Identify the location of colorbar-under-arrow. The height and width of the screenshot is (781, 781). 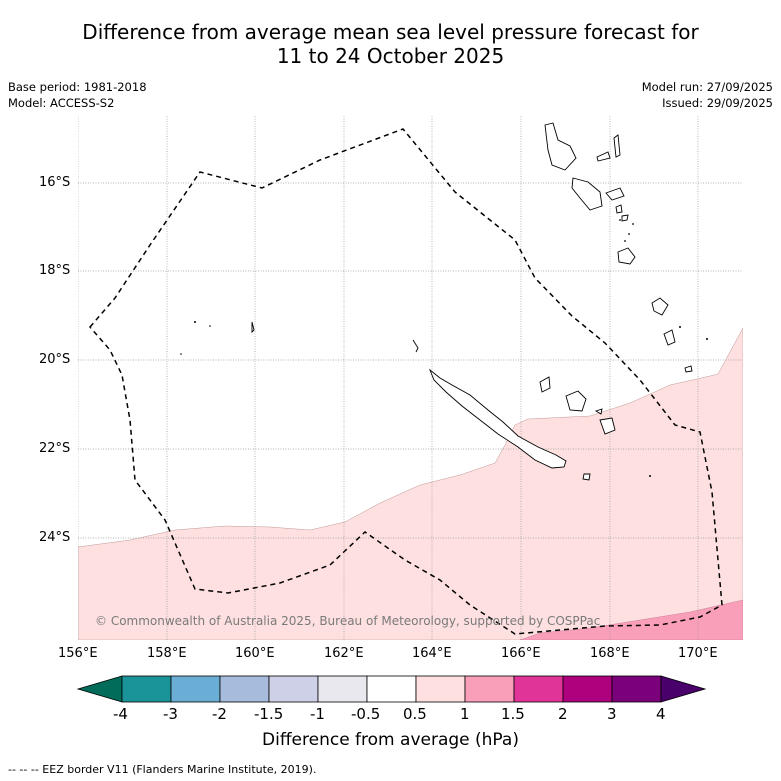
(99, 689).